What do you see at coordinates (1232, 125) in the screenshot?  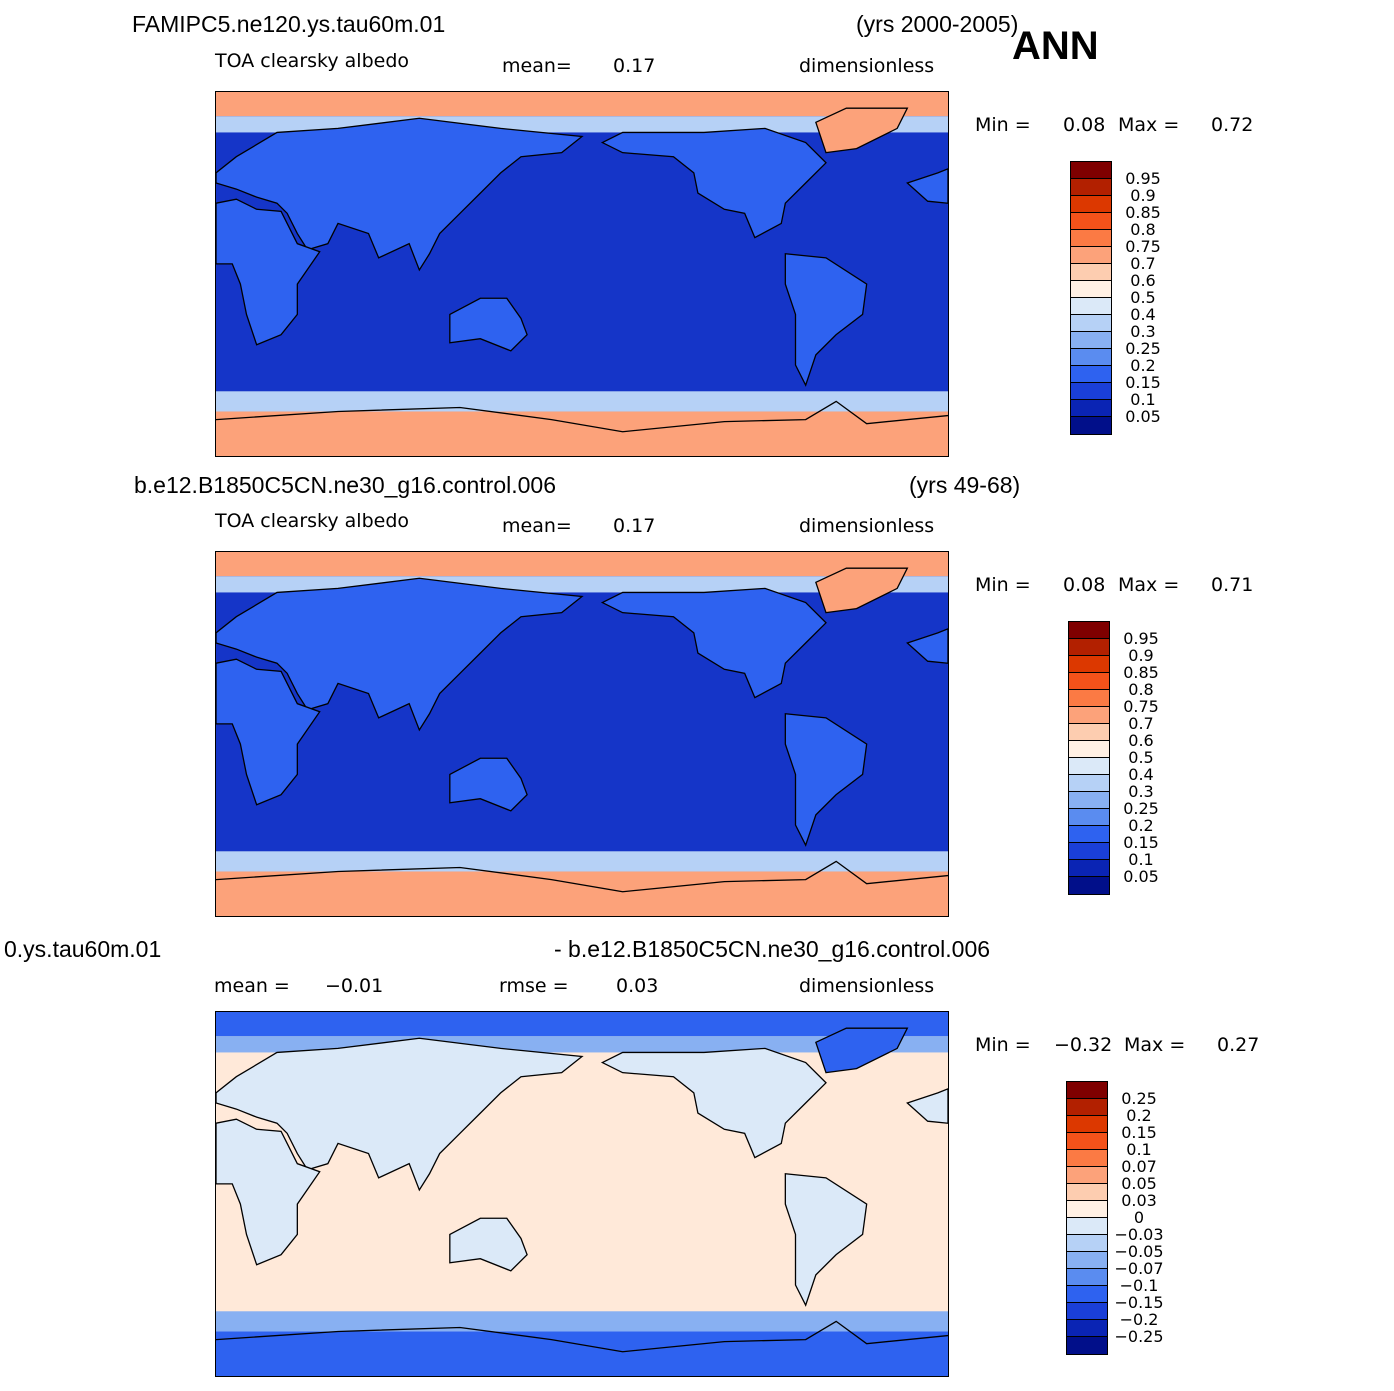 I see `panel1-max-value: 0.72` at bounding box center [1232, 125].